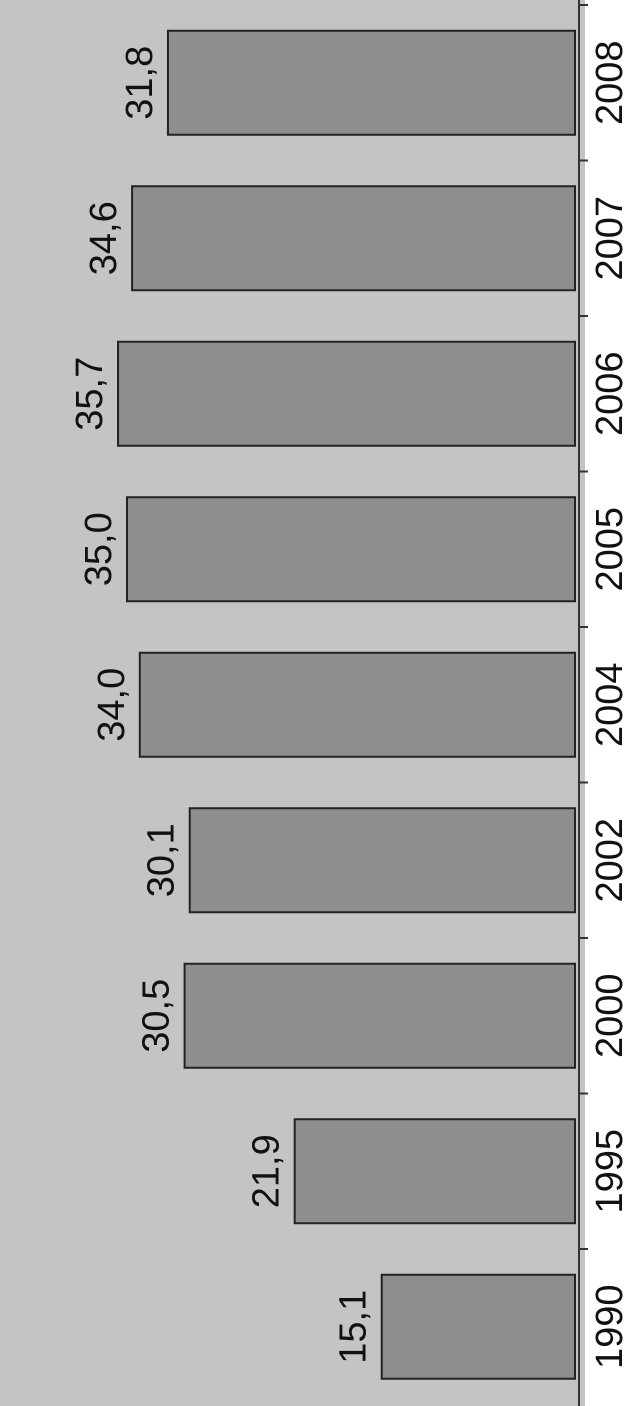 The width and height of the screenshot is (640, 1406). Describe the element at coordinates (610, 82) in the screenshot. I see `tick-label-2008: 2008` at that location.